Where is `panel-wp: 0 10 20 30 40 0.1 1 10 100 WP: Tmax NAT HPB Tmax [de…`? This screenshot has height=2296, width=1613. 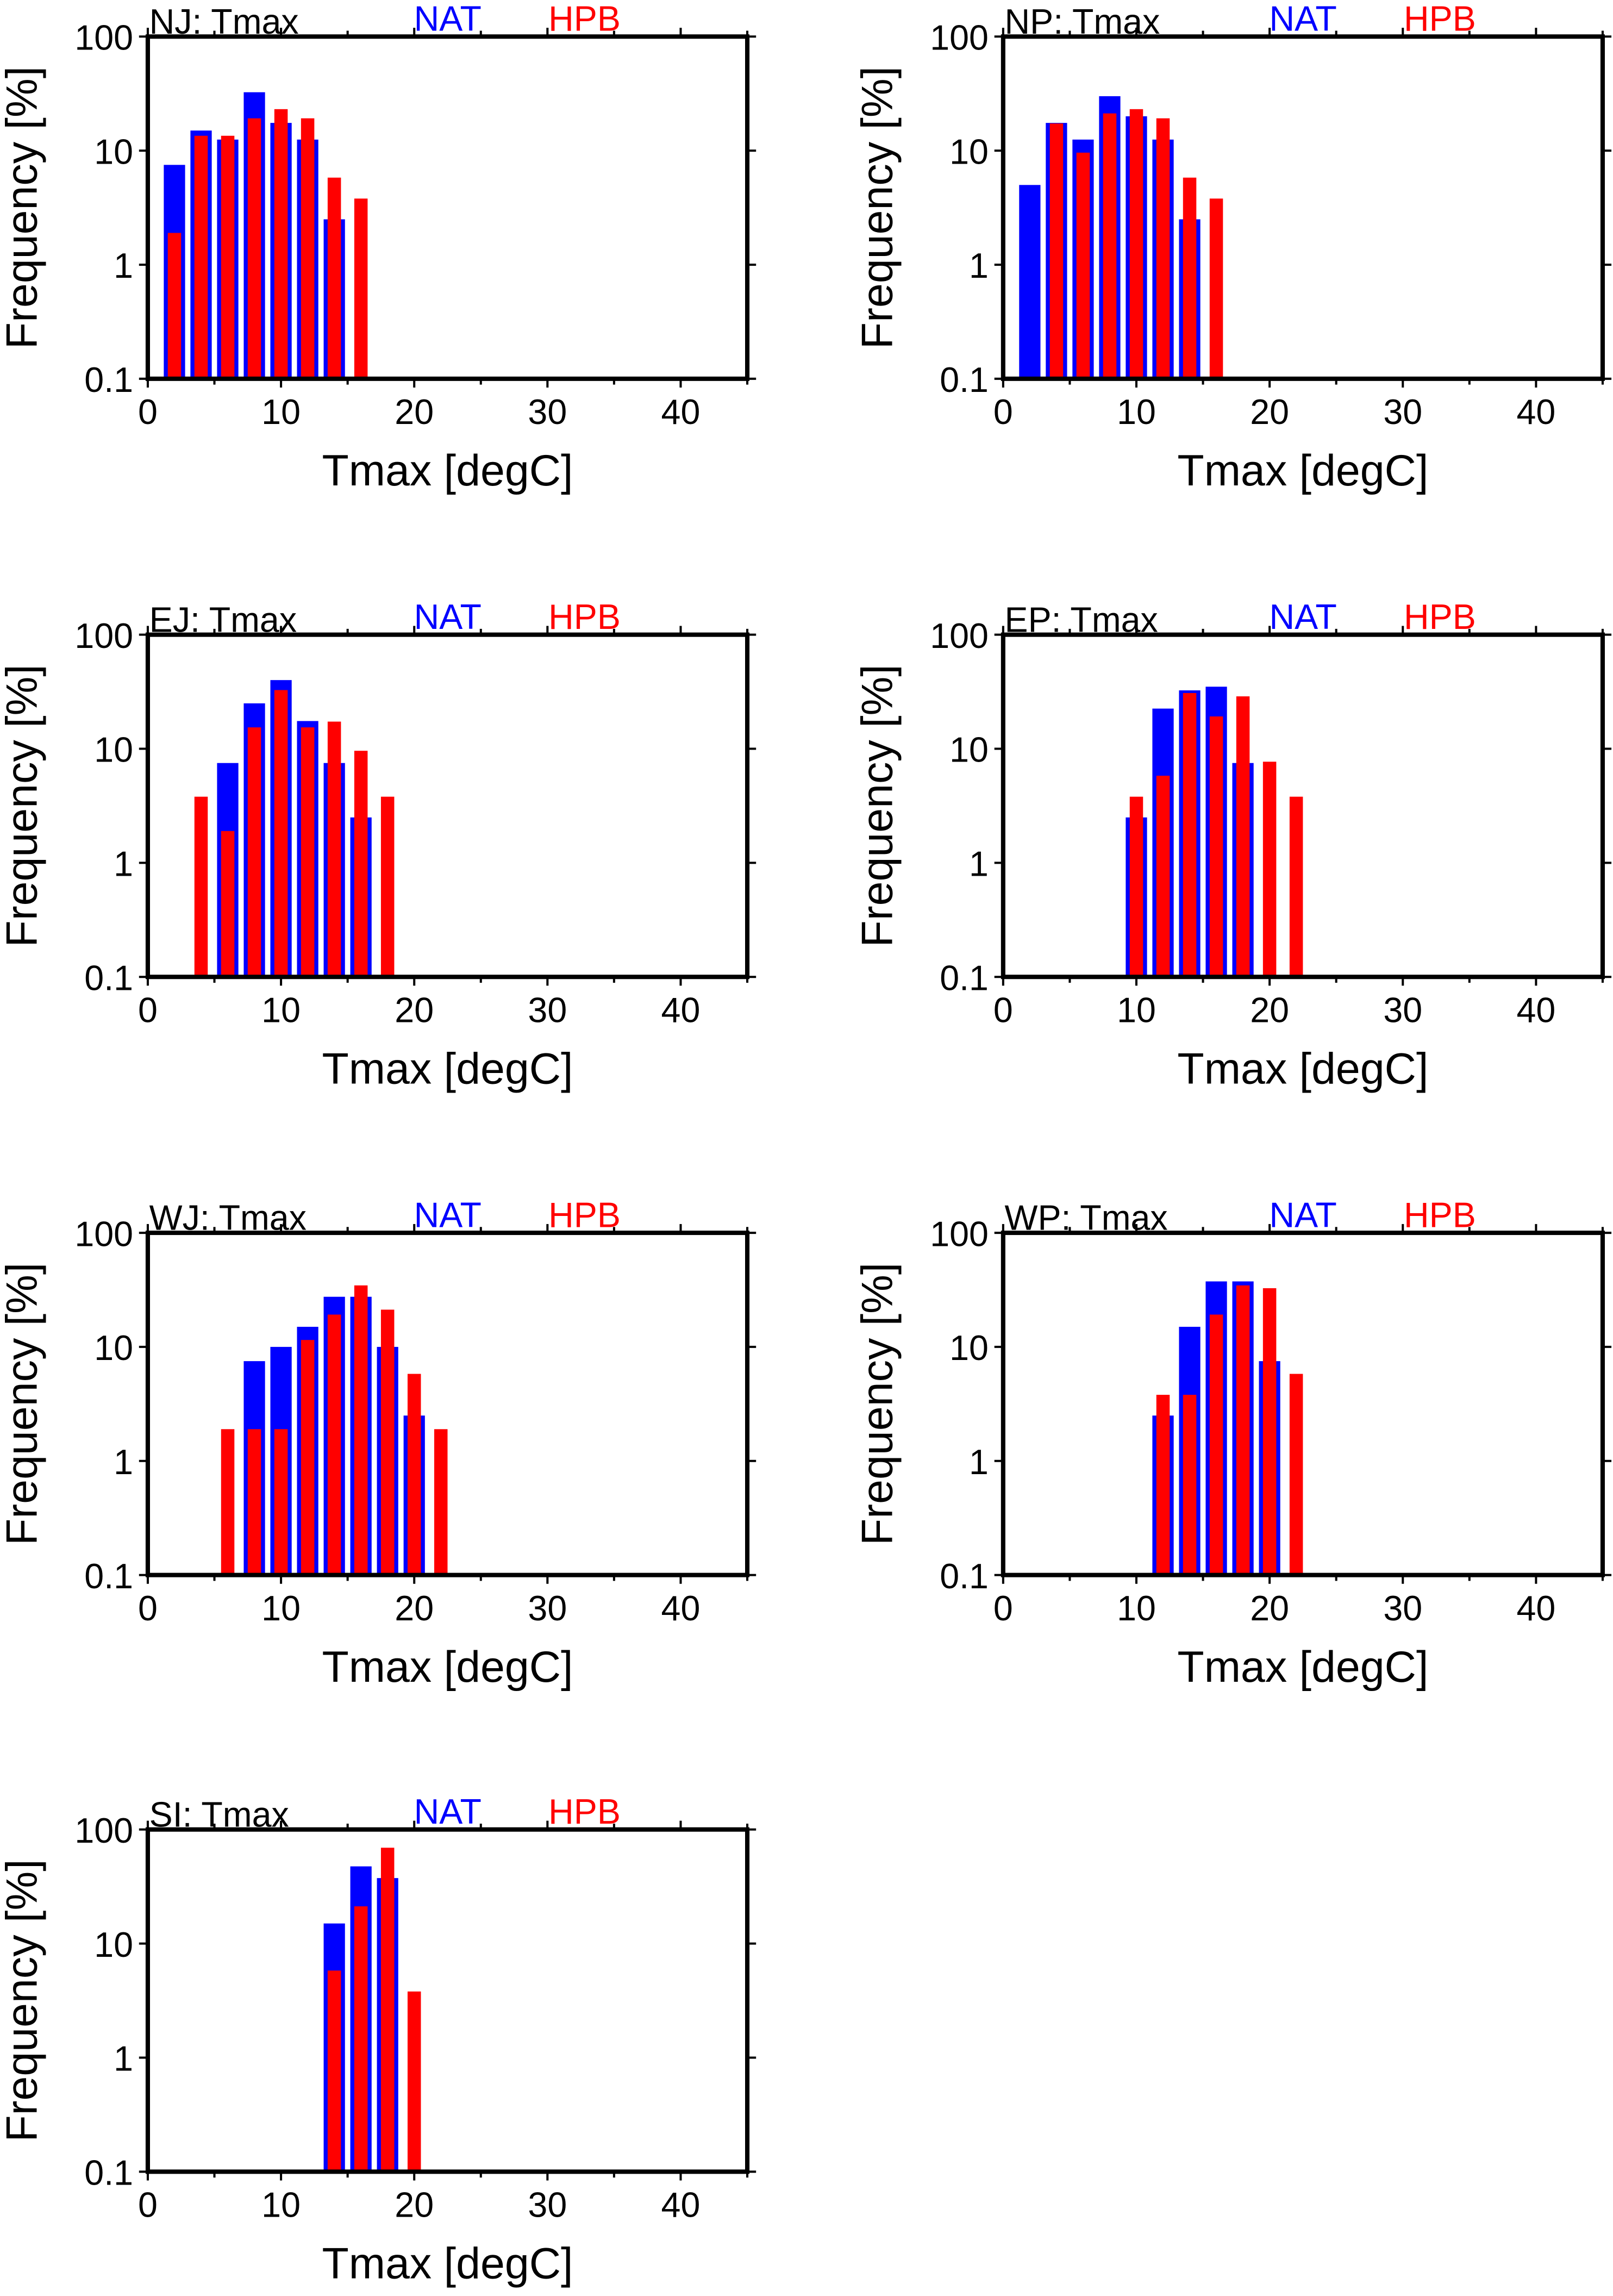 panel-wp: 0 10 20 30 40 0.1 1 10 100 WP: Tmax NAT HPB Tmax [de… is located at coordinates (1232, 1443).